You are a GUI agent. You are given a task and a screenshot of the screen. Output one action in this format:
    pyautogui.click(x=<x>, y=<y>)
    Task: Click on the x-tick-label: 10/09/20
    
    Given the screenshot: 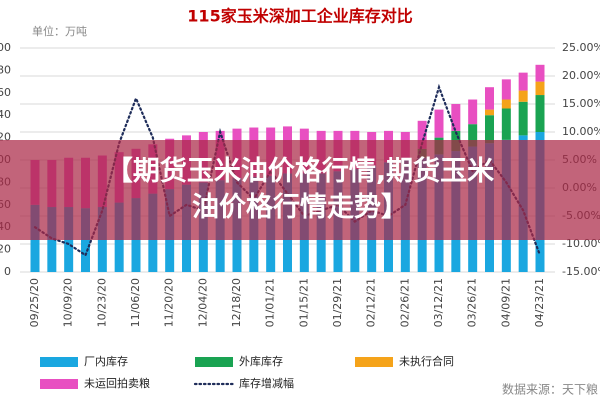 What is the action you would take?
    pyautogui.click(x=68, y=302)
    